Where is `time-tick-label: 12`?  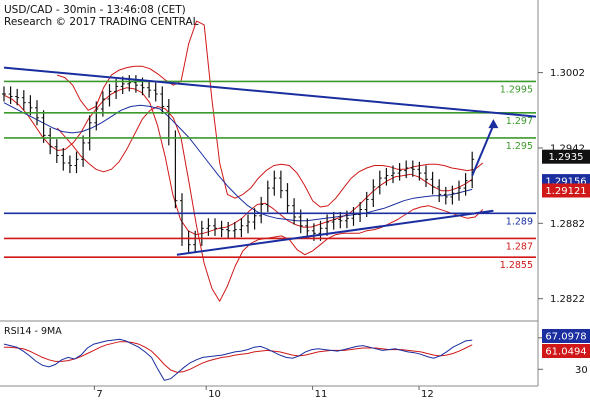
time-tick-label: 12 is located at coordinates (427, 394).